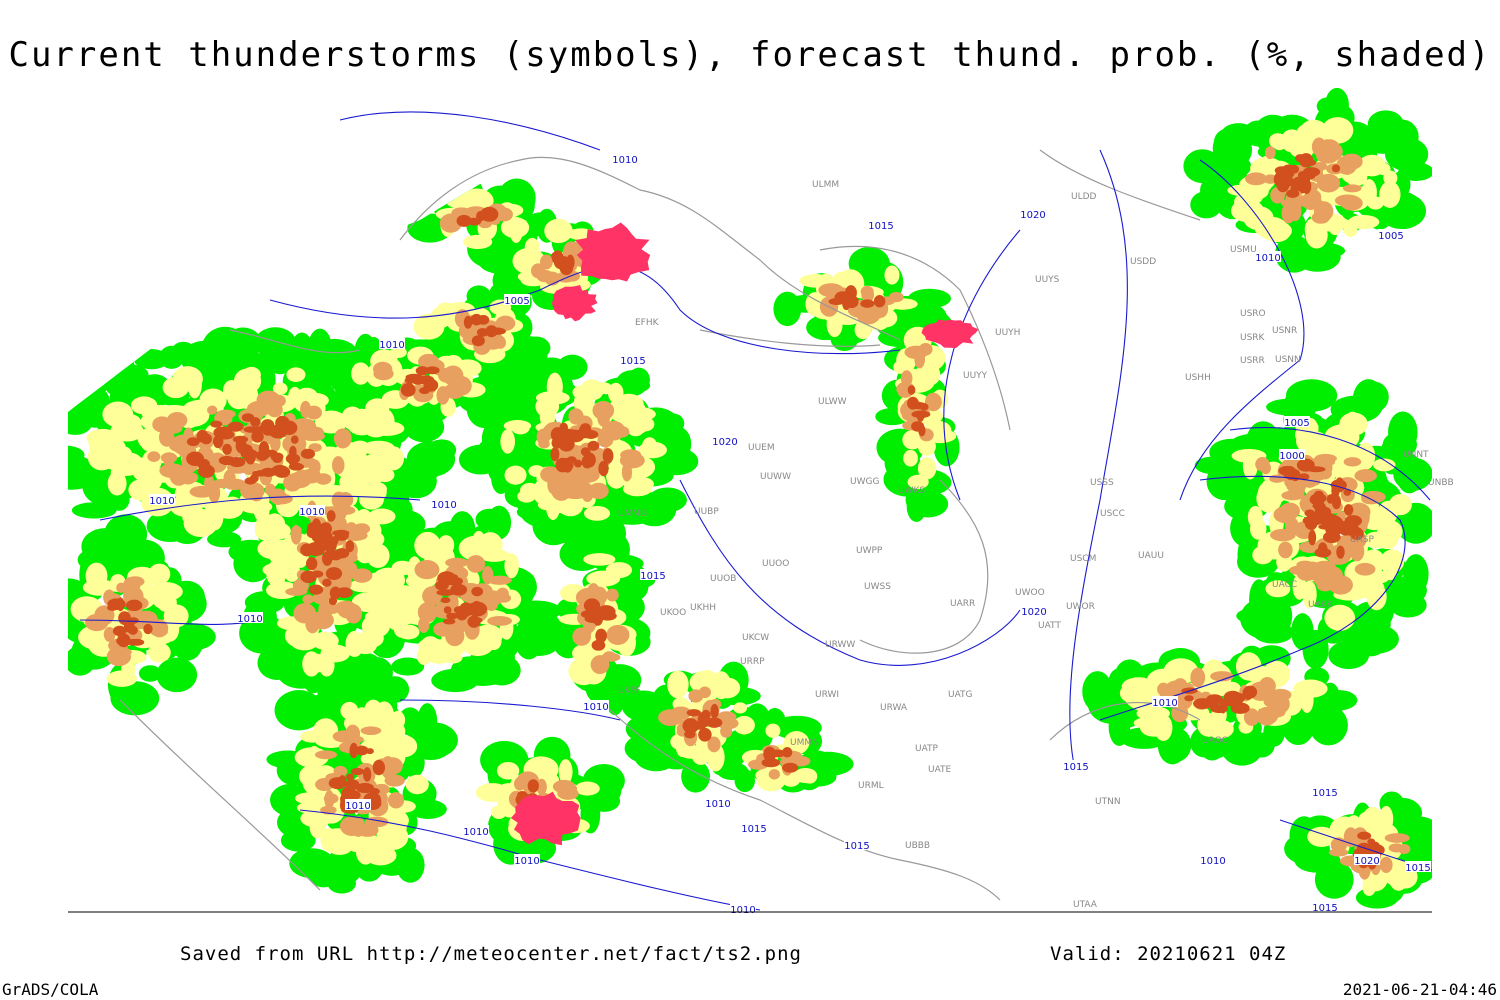 This screenshot has width=1500, height=1000. I want to click on station-label: UBBB, so click(917, 846).